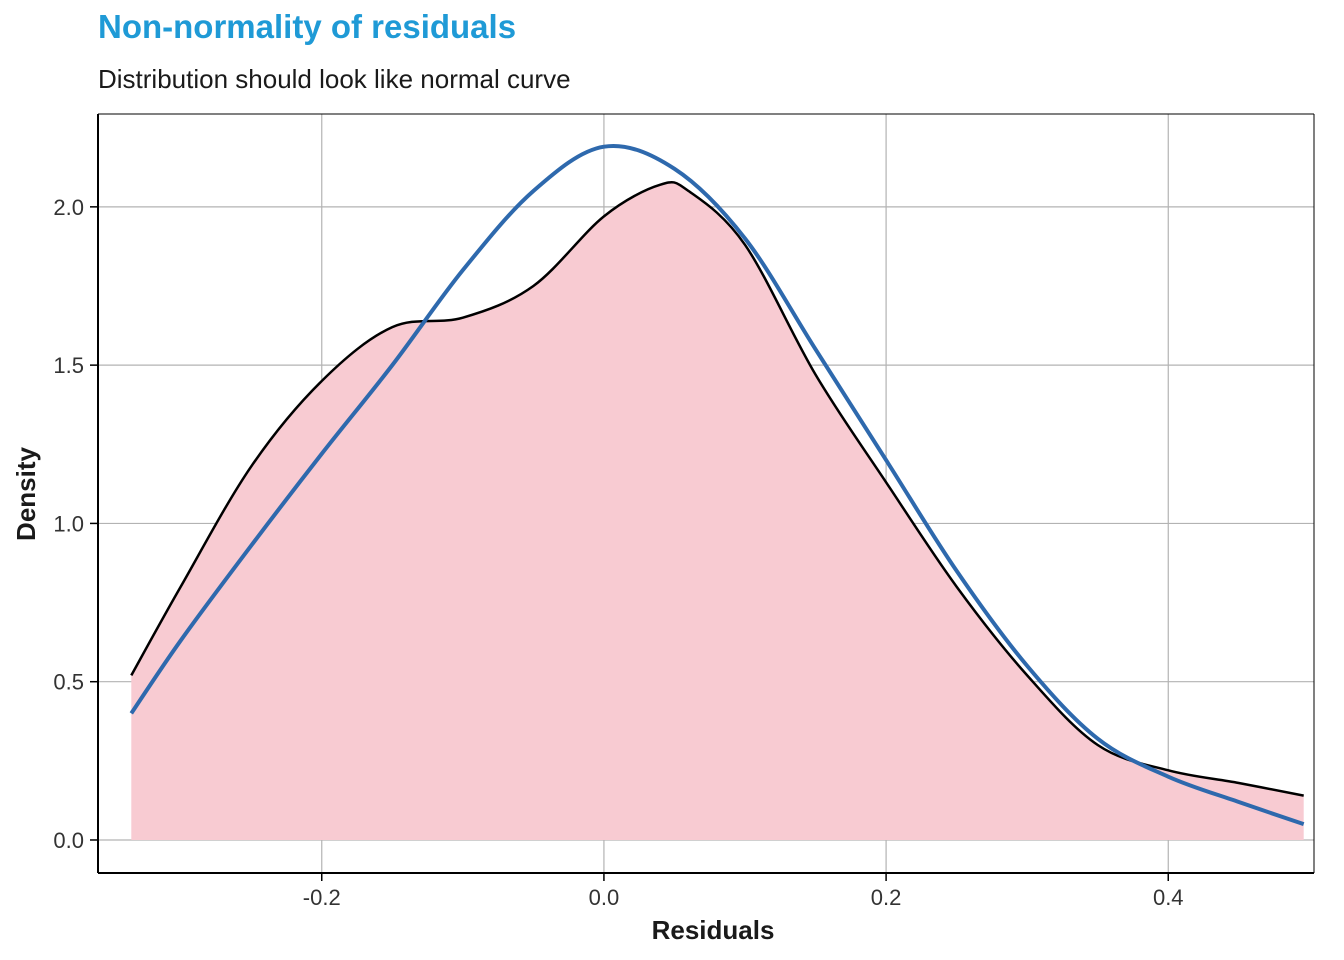 The image size is (1344, 960). What do you see at coordinates (307, 26) in the screenshot?
I see `chart-title: Non-normality of residuals` at bounding box center [307, 26].